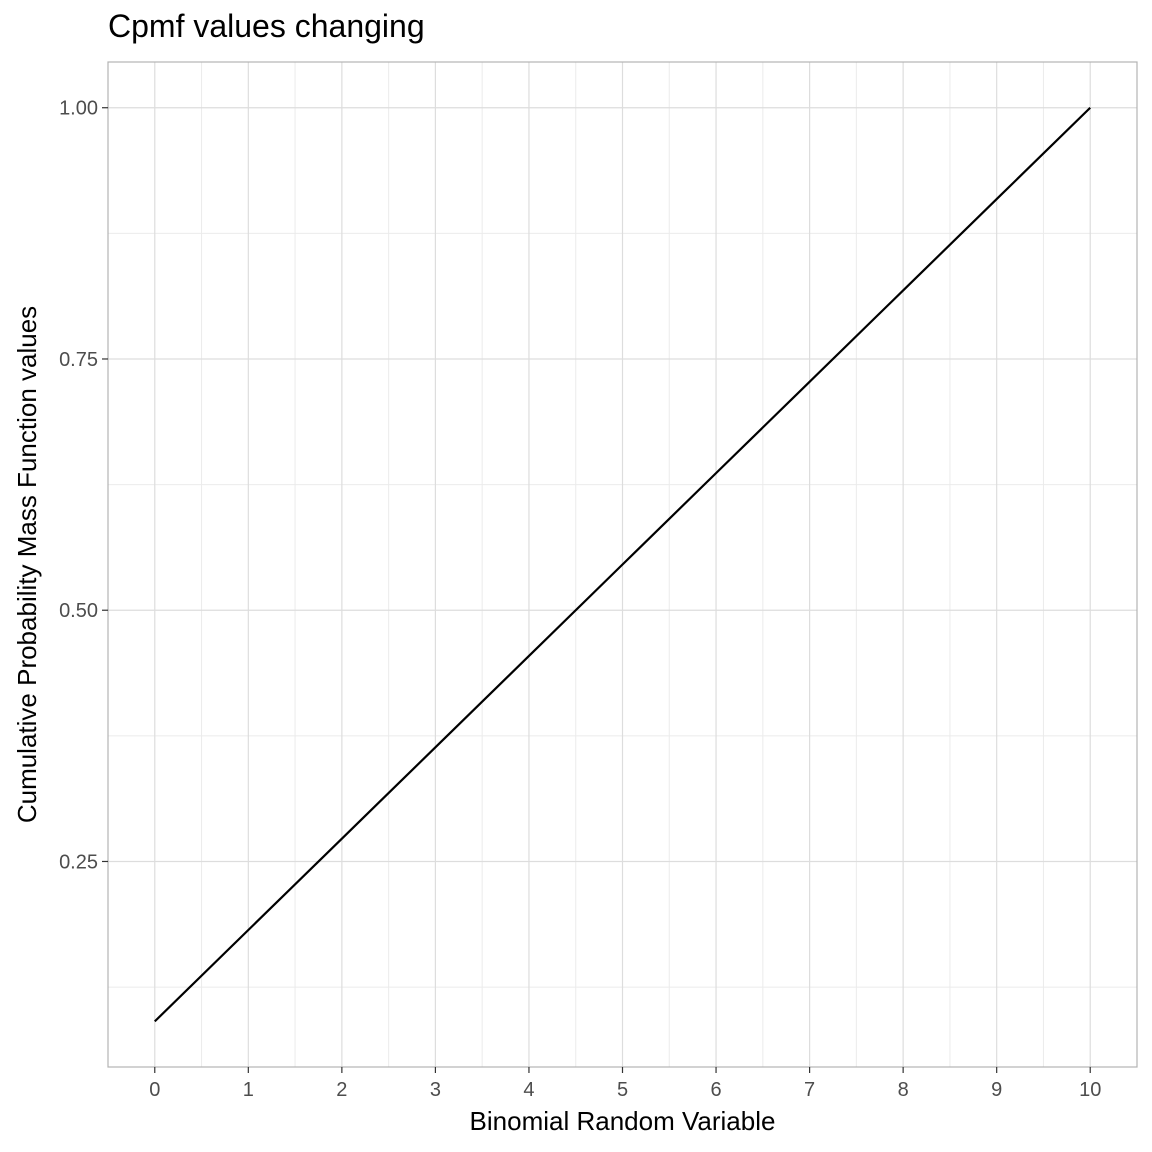 This screenshot has height=1152, width=1152. I want to click on x-tick-label: 5, so click(622, 1090).